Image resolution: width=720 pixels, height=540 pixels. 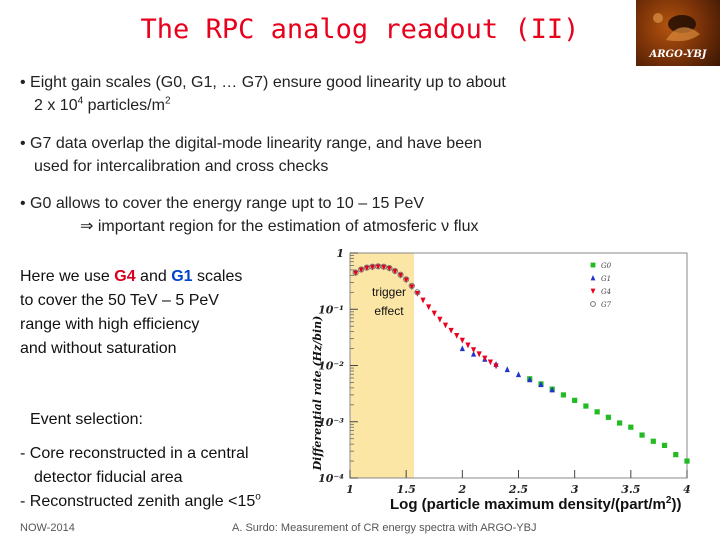 What do you see at coordinates (102, 104) in the screenshot?
I see `bullet-1-line-2: 2 x 104 particles/m2` at bounding box center [102, 104].